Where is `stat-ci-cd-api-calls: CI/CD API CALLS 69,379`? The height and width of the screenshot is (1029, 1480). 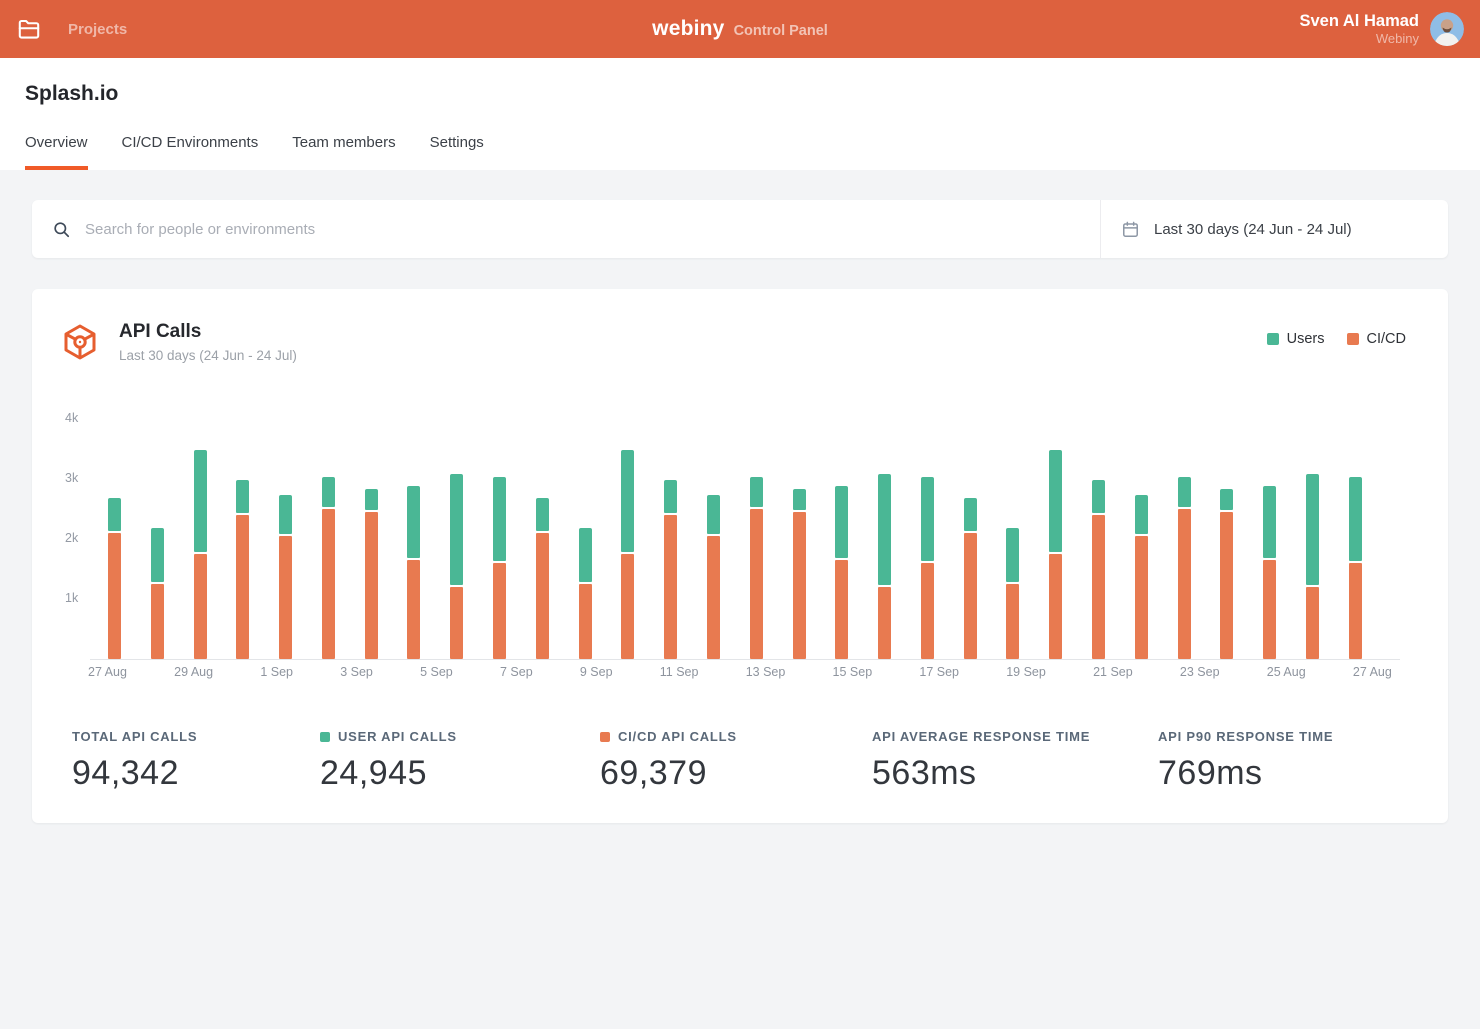
stat-ci-cd-api-calls: CI/CD API CALLS 69,379 is located at coordinates (736, 761).